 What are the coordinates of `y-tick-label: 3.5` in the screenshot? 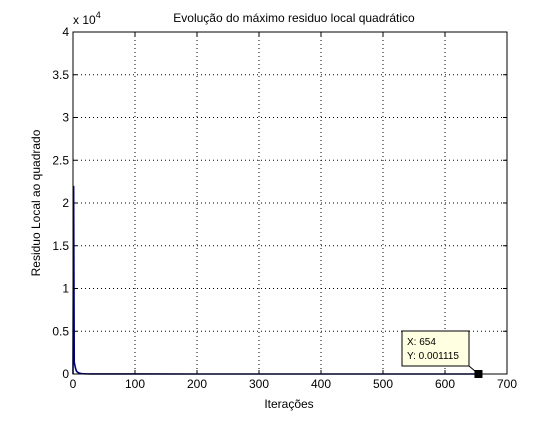 It's located at (60, 75).